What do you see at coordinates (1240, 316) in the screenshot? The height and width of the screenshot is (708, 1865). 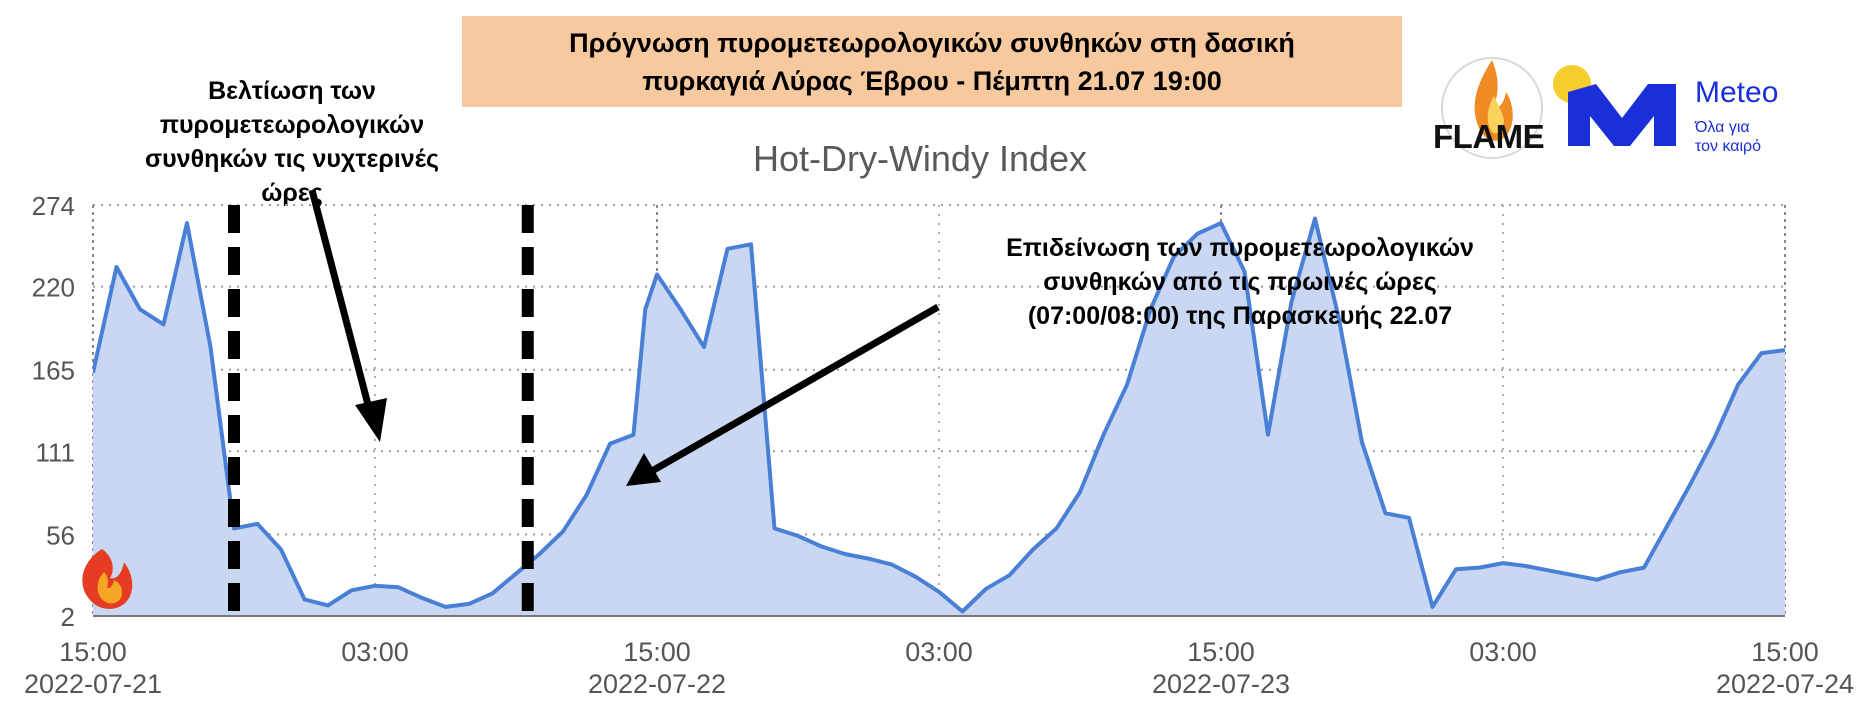 I see `annotation-worsening-line-3: (07:00/08:00) της Παρασκευής 22.07` at bounding box center [1240, 316].